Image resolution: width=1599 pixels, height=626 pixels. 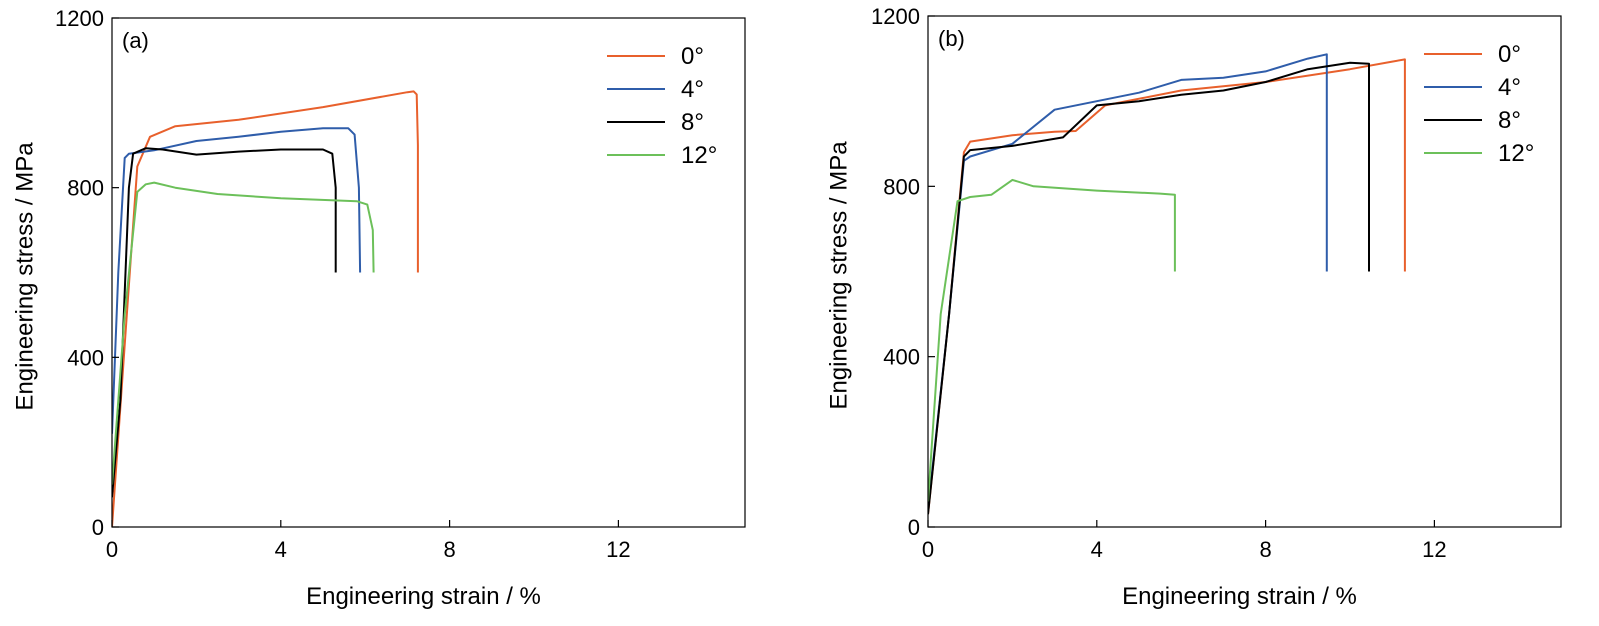 I want to click on panel-label: (a), so click(x=135, y=40).